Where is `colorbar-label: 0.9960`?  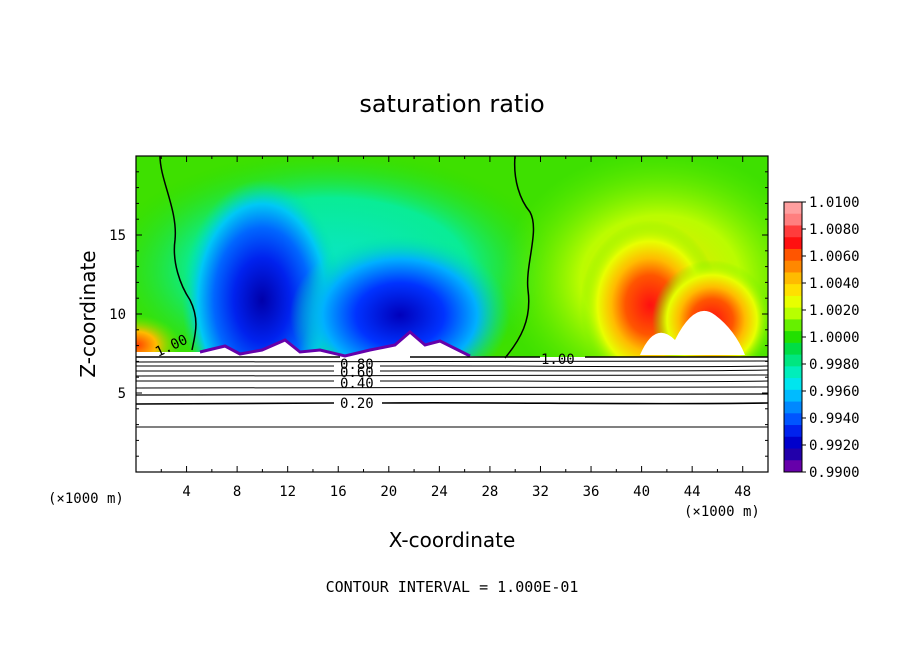
colorbar-label: 0.9960 is located at coordinates (834, 392).